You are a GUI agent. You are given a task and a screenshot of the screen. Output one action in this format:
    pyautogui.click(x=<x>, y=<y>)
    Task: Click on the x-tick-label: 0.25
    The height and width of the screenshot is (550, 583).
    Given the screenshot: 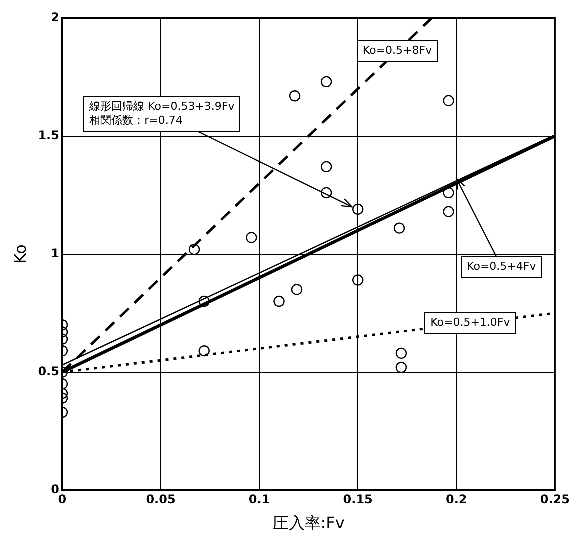 What is the action you would take?
    pyautogui.click(x=555, y=499)
    